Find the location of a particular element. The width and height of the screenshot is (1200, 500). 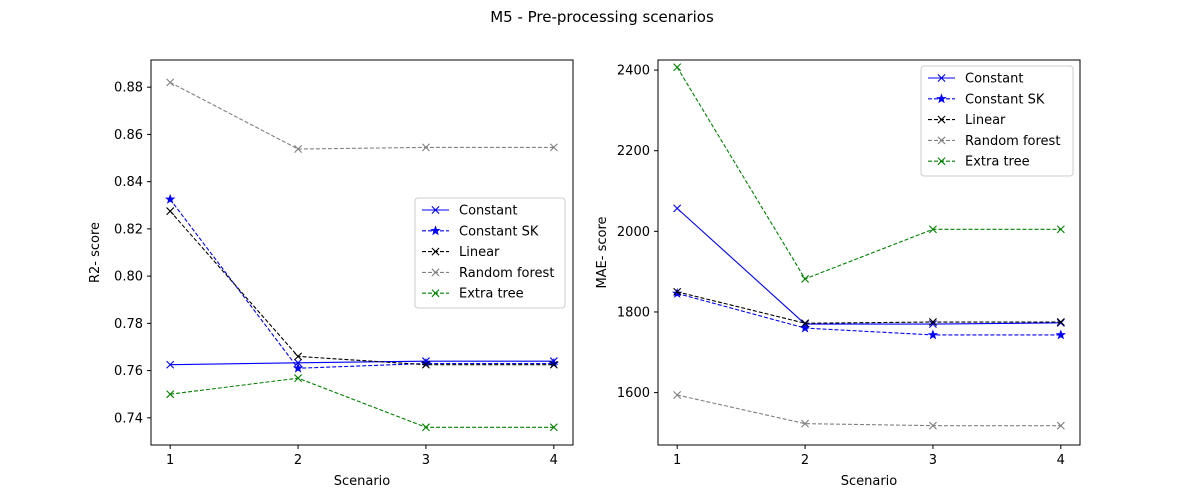

series-line-constant-sk is located at coordinates (869, 314).